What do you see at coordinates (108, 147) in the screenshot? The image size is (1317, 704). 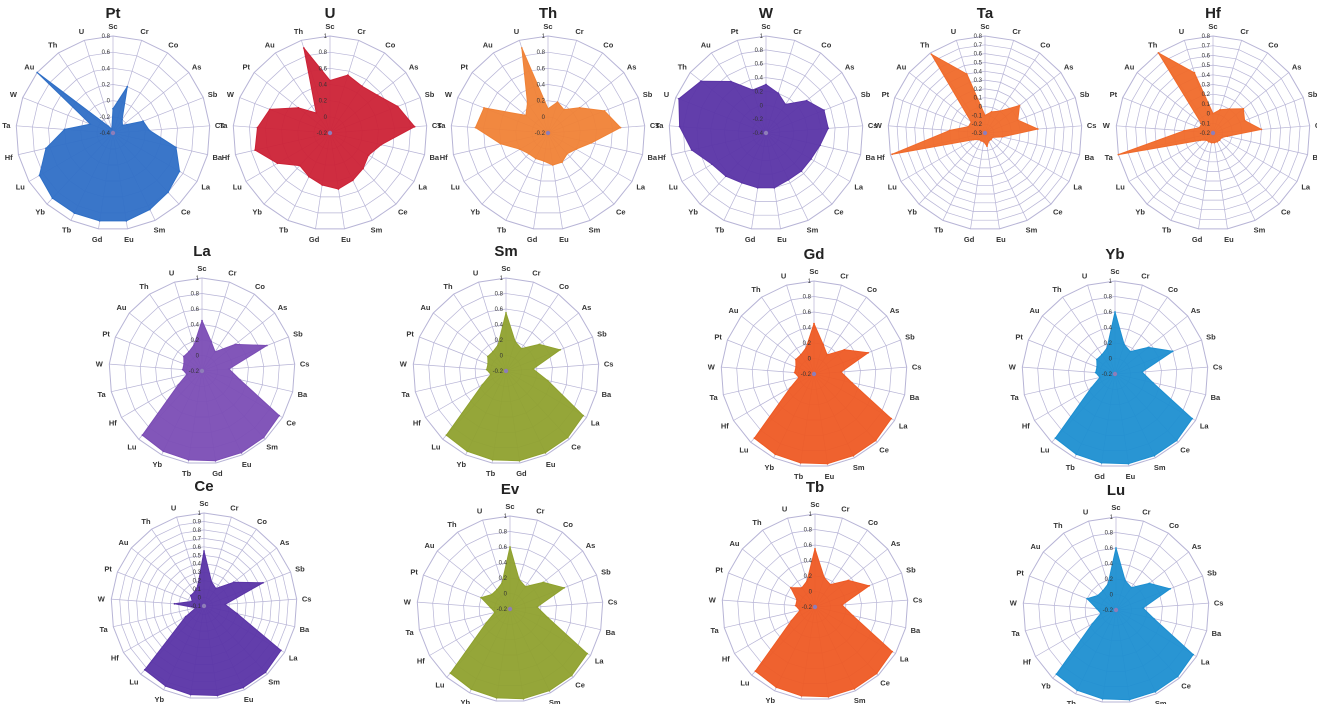 I see `data-area-pt` at bounding box center [108, 147].